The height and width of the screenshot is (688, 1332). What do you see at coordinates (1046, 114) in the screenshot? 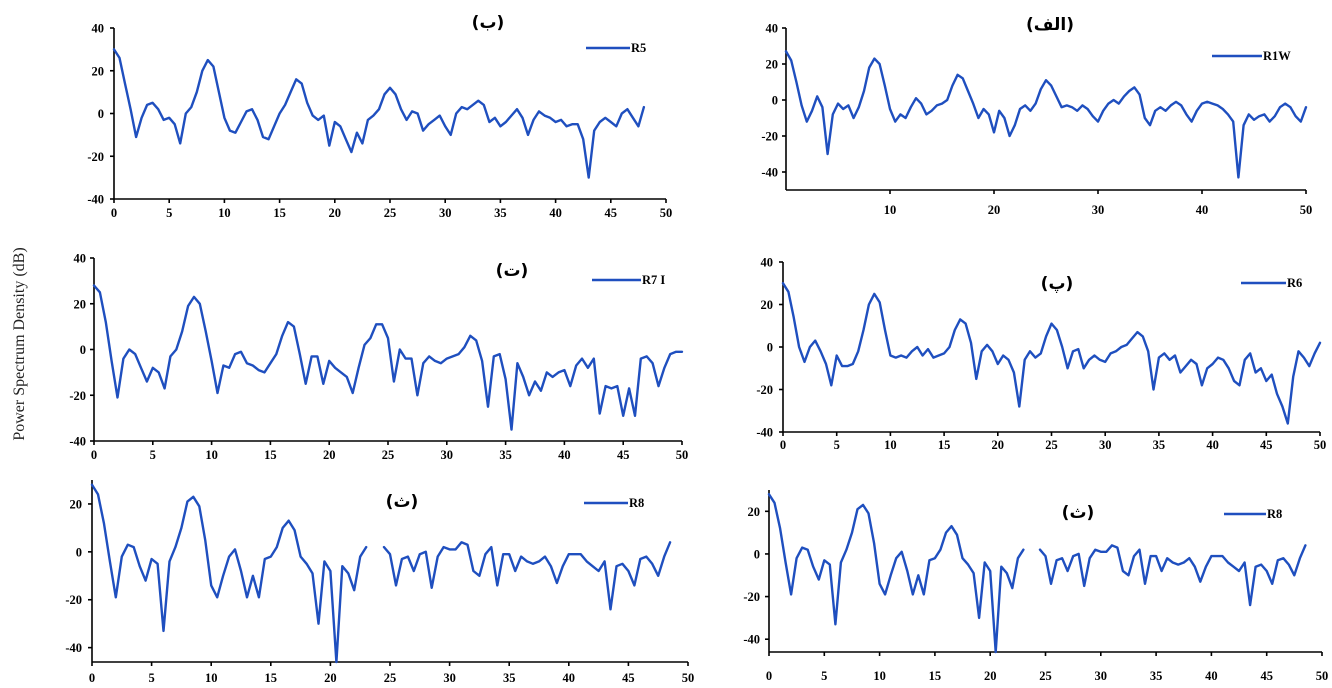
I see `series-line-r1w` at bounding box center [1046, 114].